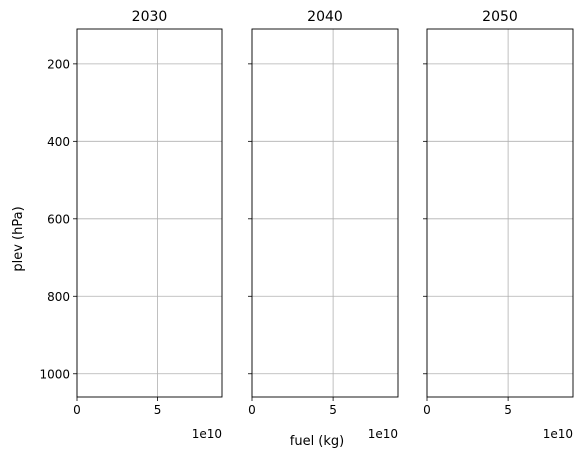 This screenshot has height=457, width=583. I want to click on y-tick-label: 400, so click(58, 142).